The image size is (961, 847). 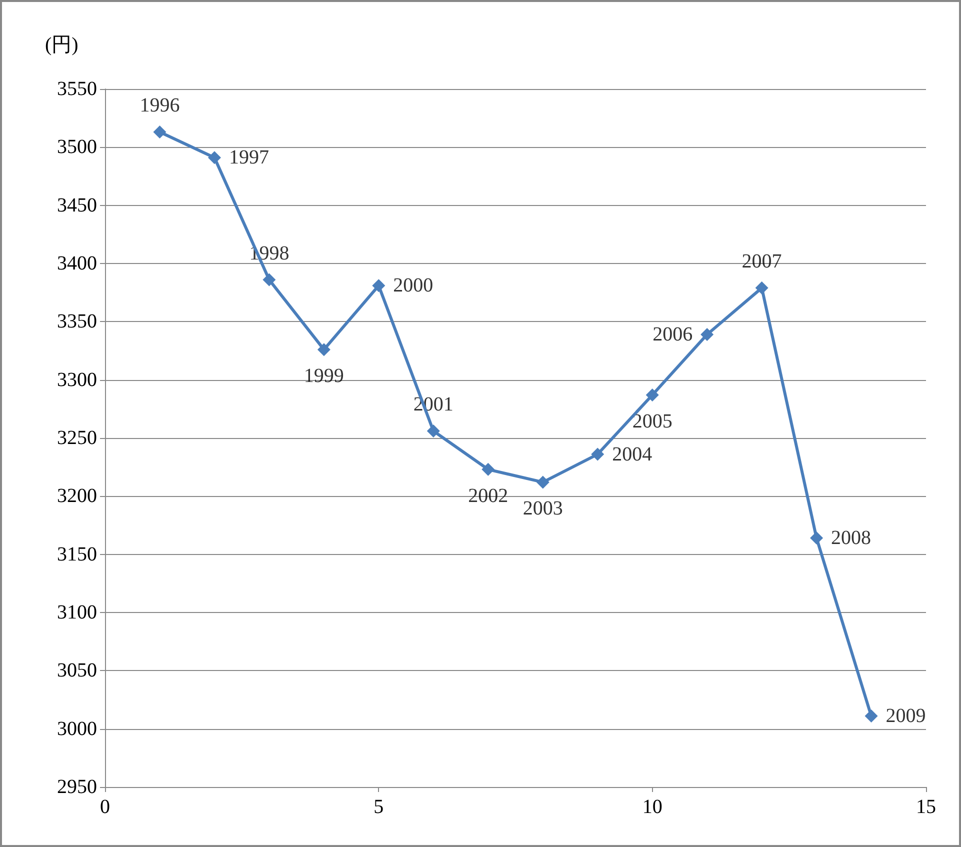 I want to click on annotation: 2000, so click(x=413, y=285).